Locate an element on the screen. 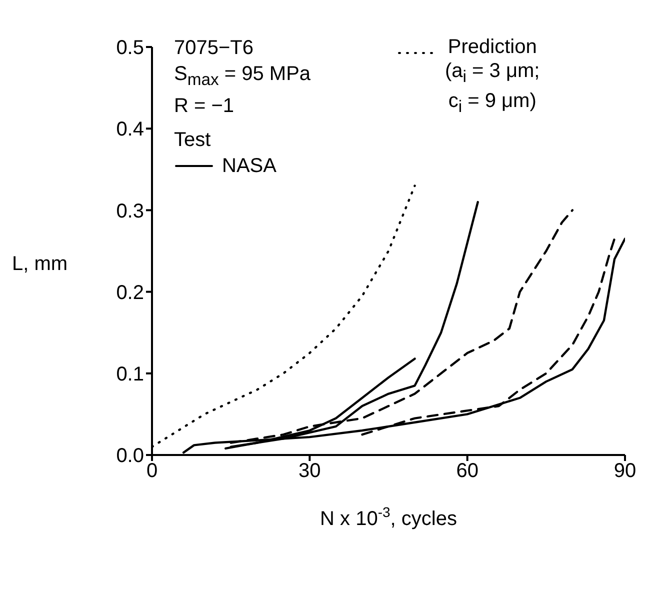  y-tick-label: 0.3 is located at coordinates (130, 211).